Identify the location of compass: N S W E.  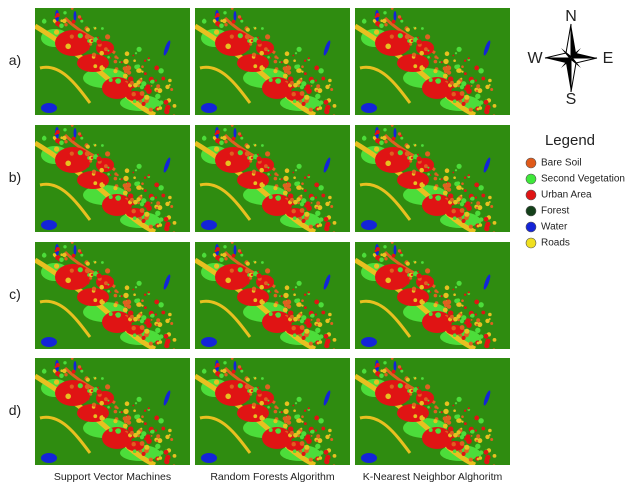
(570, 58).